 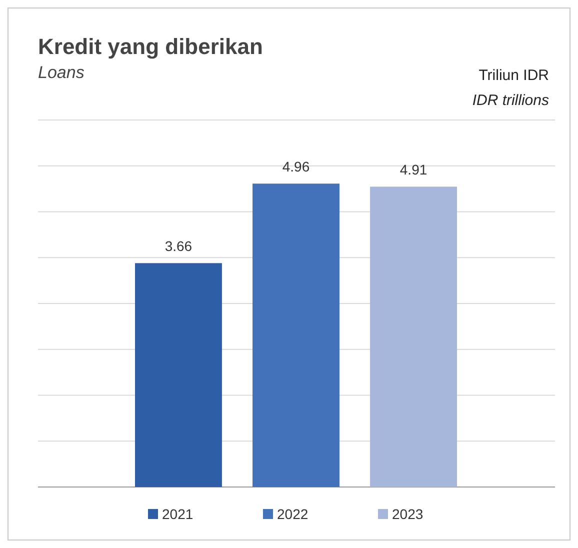 I want to click on legend-label: 2023, so click(x=408, y=514).